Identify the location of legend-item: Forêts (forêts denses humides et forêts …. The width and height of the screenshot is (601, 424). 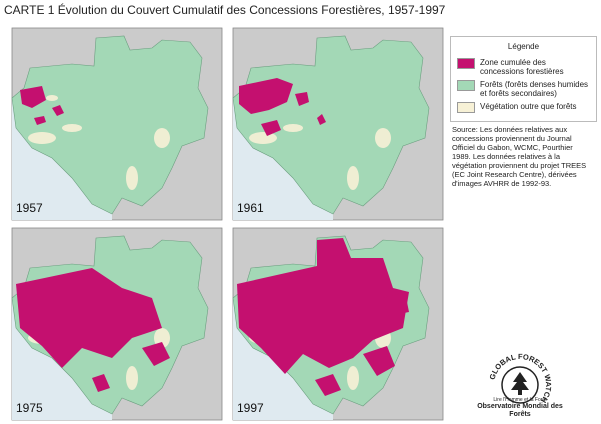
(524, 89).